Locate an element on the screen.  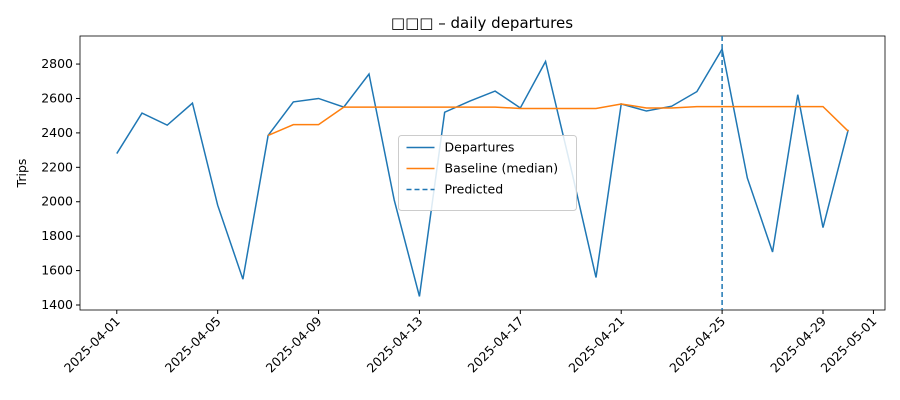
legend: Departures Baseline (median) Predicted is located at coordinates (487, 173).